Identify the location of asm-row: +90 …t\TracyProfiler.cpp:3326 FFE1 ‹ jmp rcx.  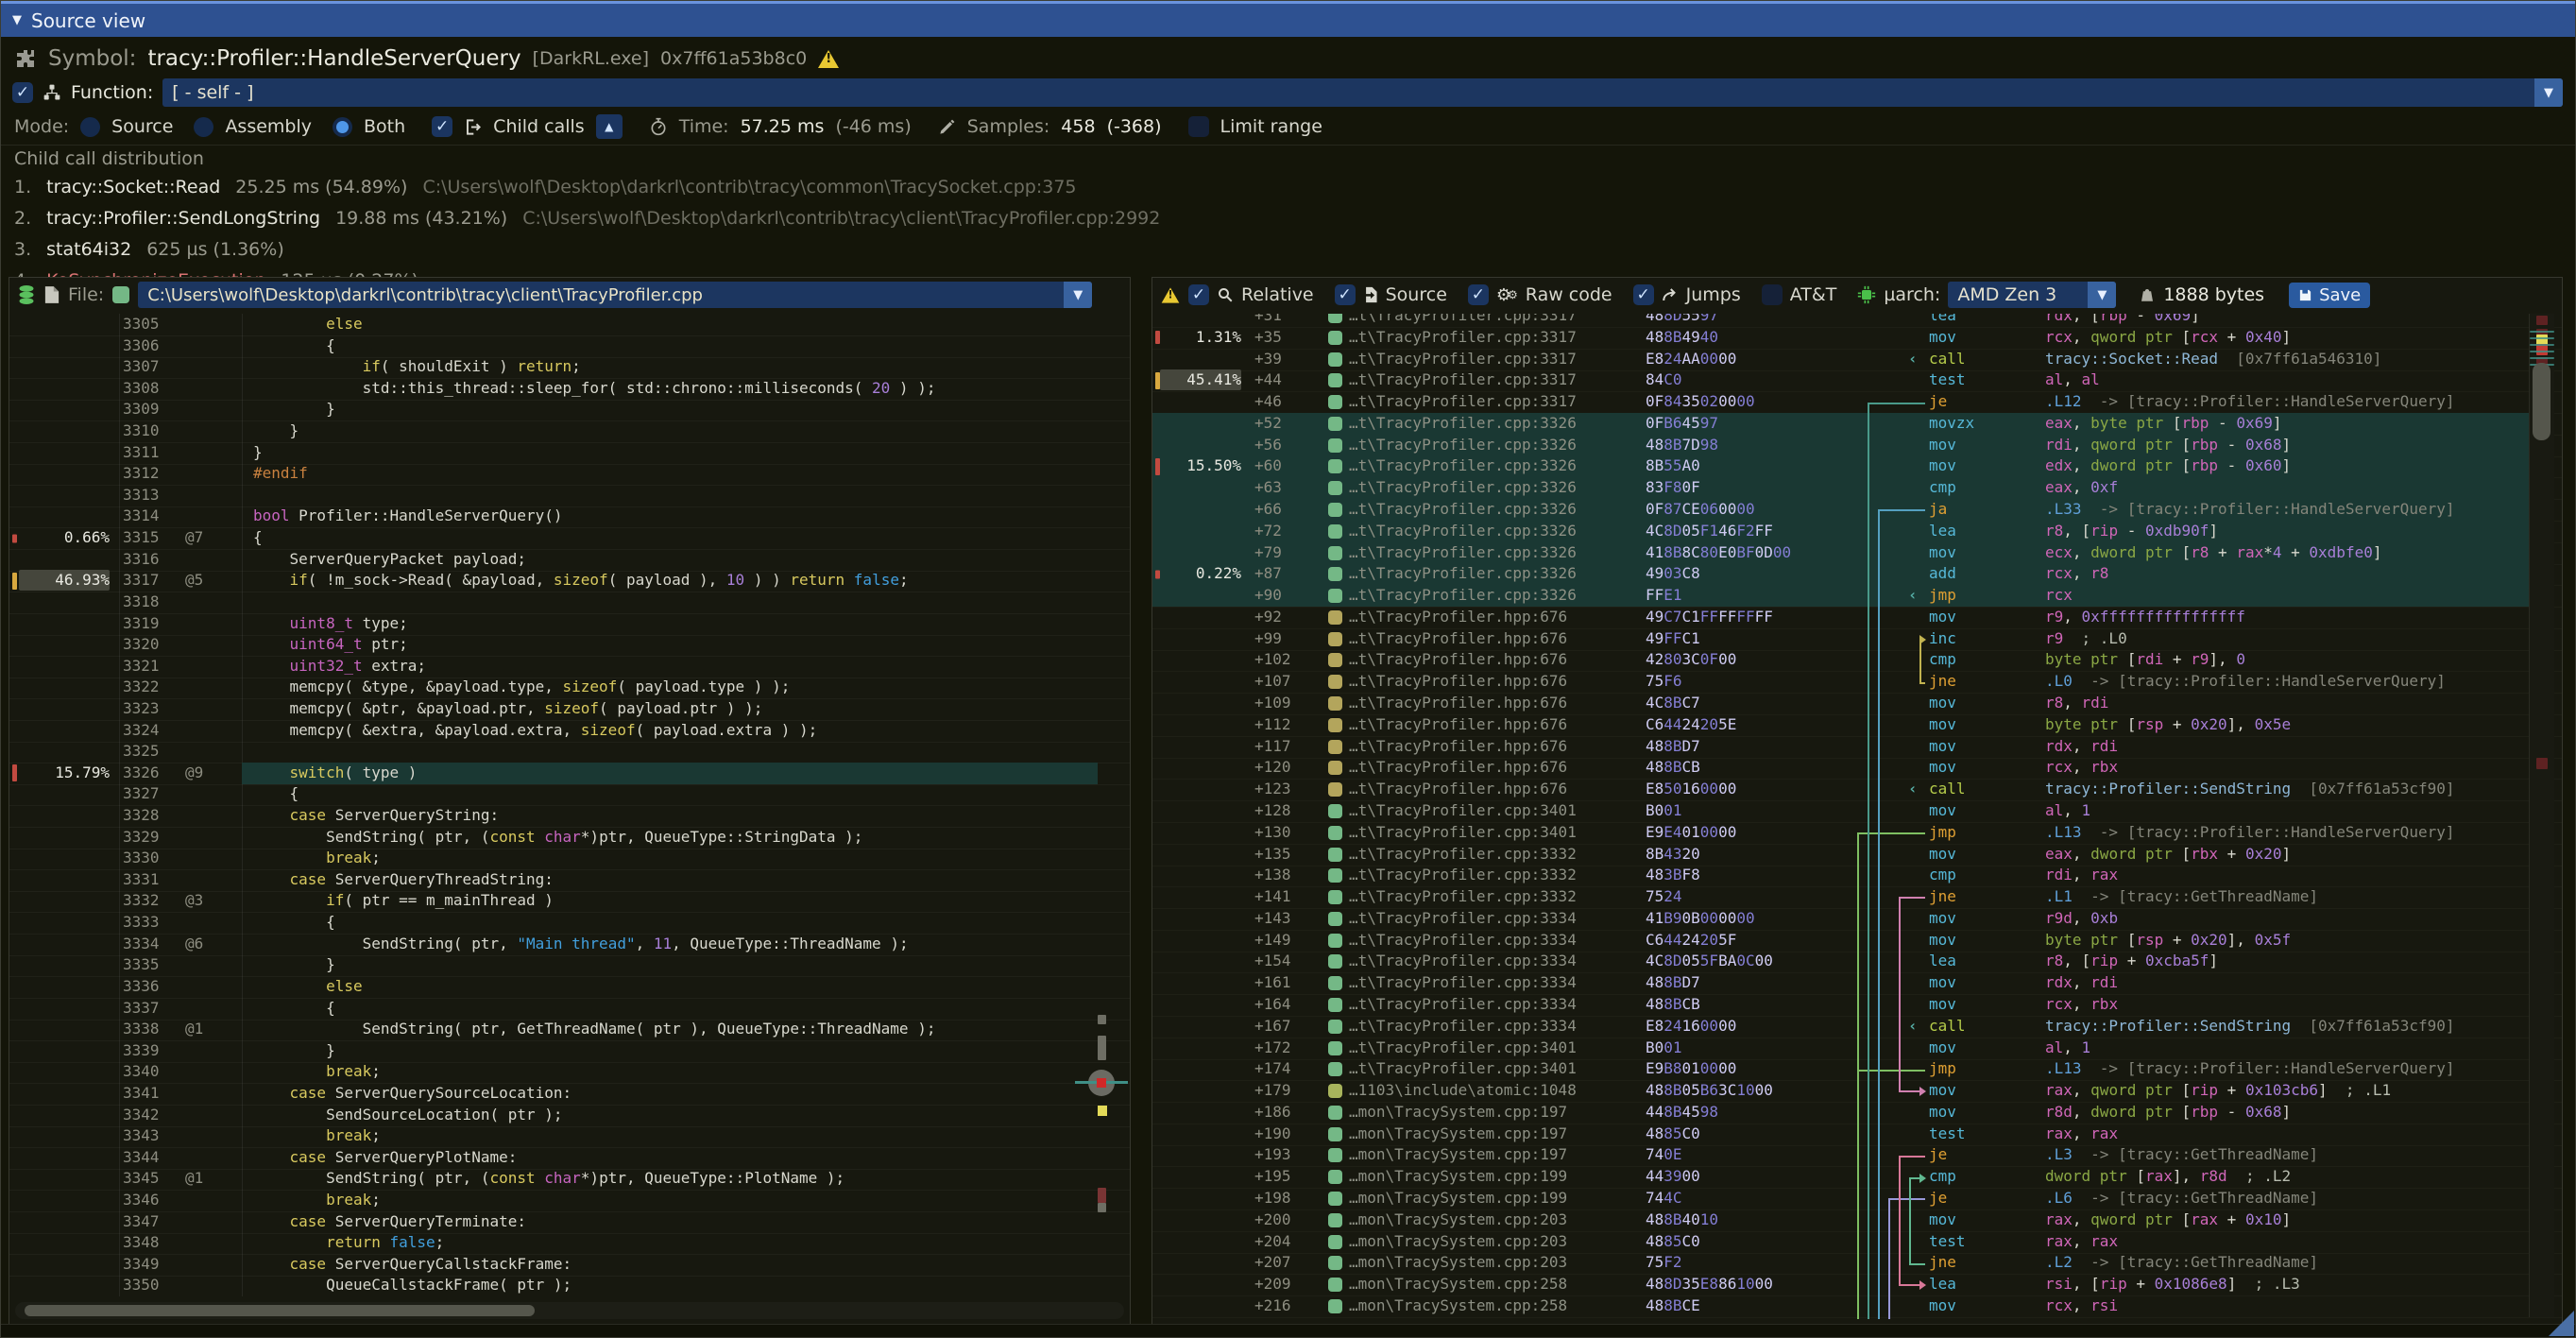
(1857, 597).